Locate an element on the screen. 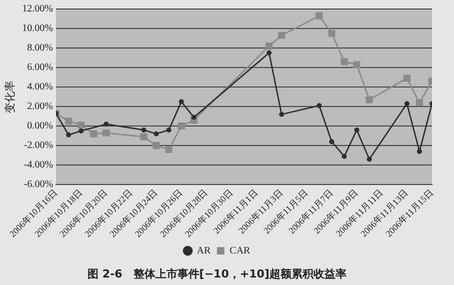 The height and width of the screenshot is (285, 454). y-axis-title: 变化率 is located at coordinates (9, 97).